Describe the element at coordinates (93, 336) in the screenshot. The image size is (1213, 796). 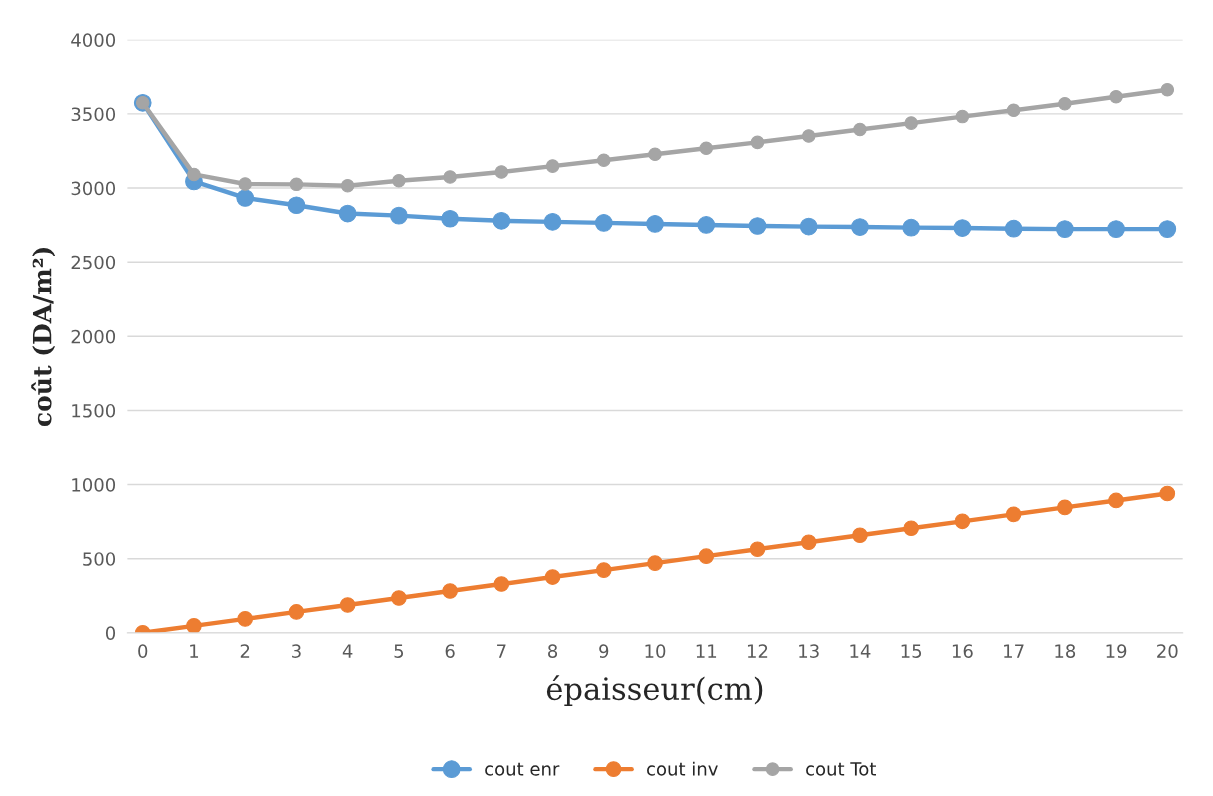
I see `y-tick-label: 2000` at that location.